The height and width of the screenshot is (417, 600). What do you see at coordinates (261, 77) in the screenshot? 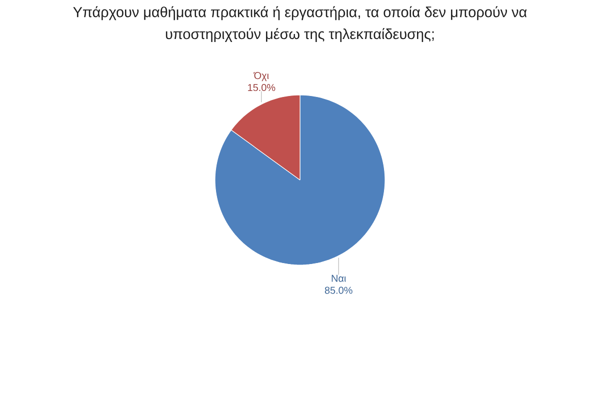
I see `slice-label: Όχι` at bounding box center [261, 77].